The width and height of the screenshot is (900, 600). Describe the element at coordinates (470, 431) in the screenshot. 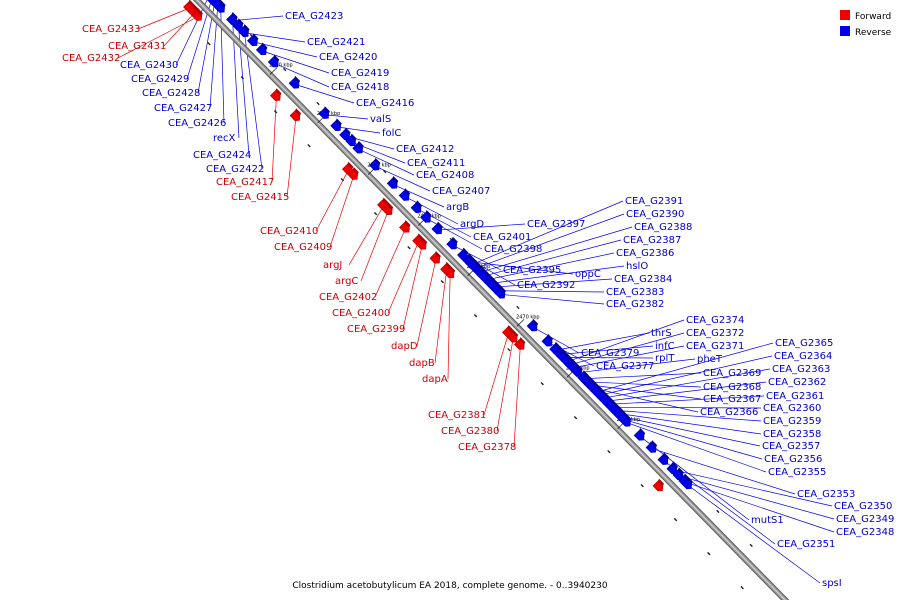

I see `forward-gene-label: CEA_G2380` at that location.